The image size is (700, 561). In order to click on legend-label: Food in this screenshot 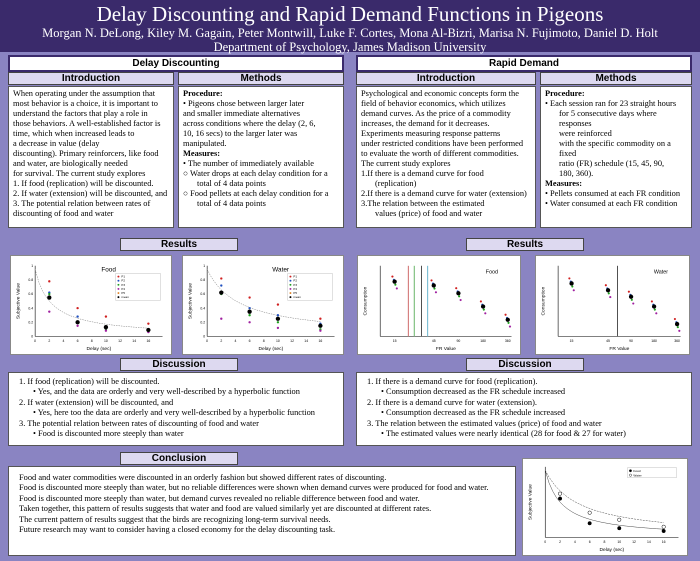, I will do `click(636, 471)`.